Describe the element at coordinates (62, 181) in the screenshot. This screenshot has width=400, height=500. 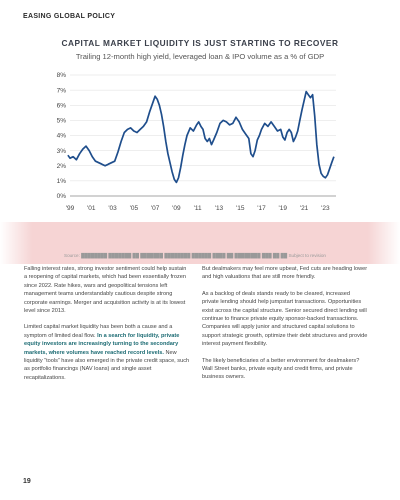
I see `y-tick-label: 1%` at that location.